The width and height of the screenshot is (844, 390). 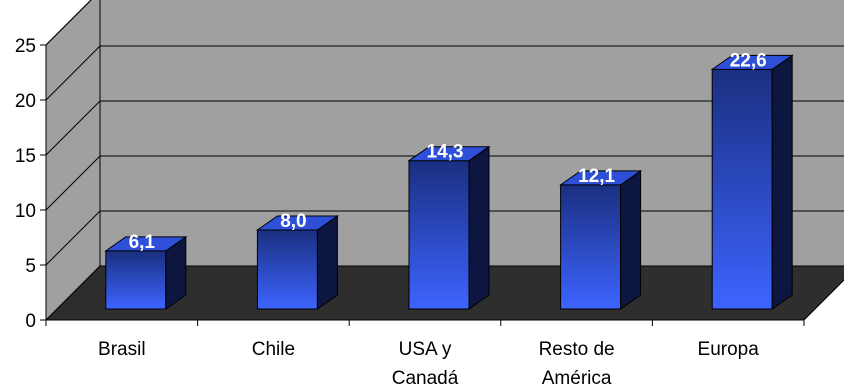 What do you see at coordinates (748, 60) in the screenshot?
I see `data-label: 22,6` at bounding box center [748, 60].